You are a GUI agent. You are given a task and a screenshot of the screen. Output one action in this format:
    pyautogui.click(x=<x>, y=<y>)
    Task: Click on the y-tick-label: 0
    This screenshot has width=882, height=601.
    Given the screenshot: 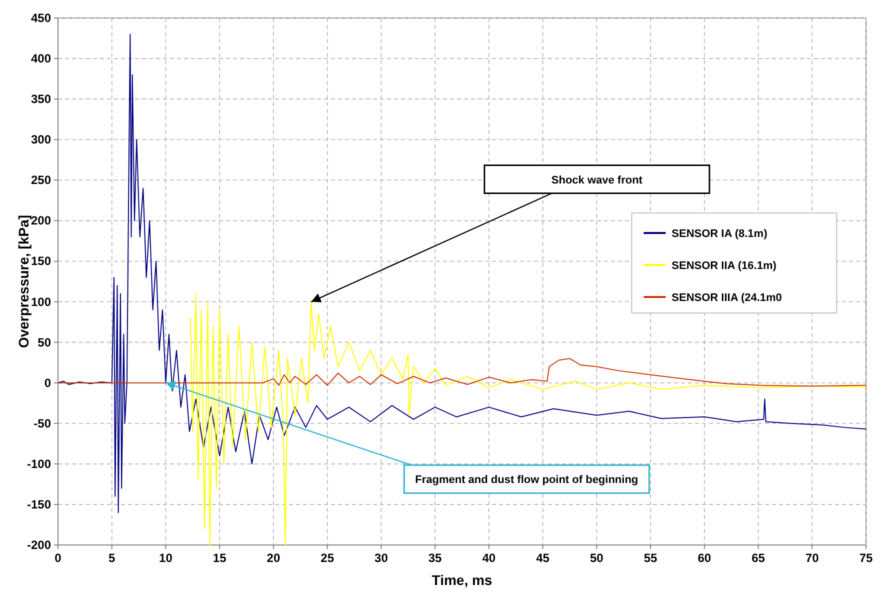 What is the action you would take?
    pyautogui.click(x=48, y=383)
    